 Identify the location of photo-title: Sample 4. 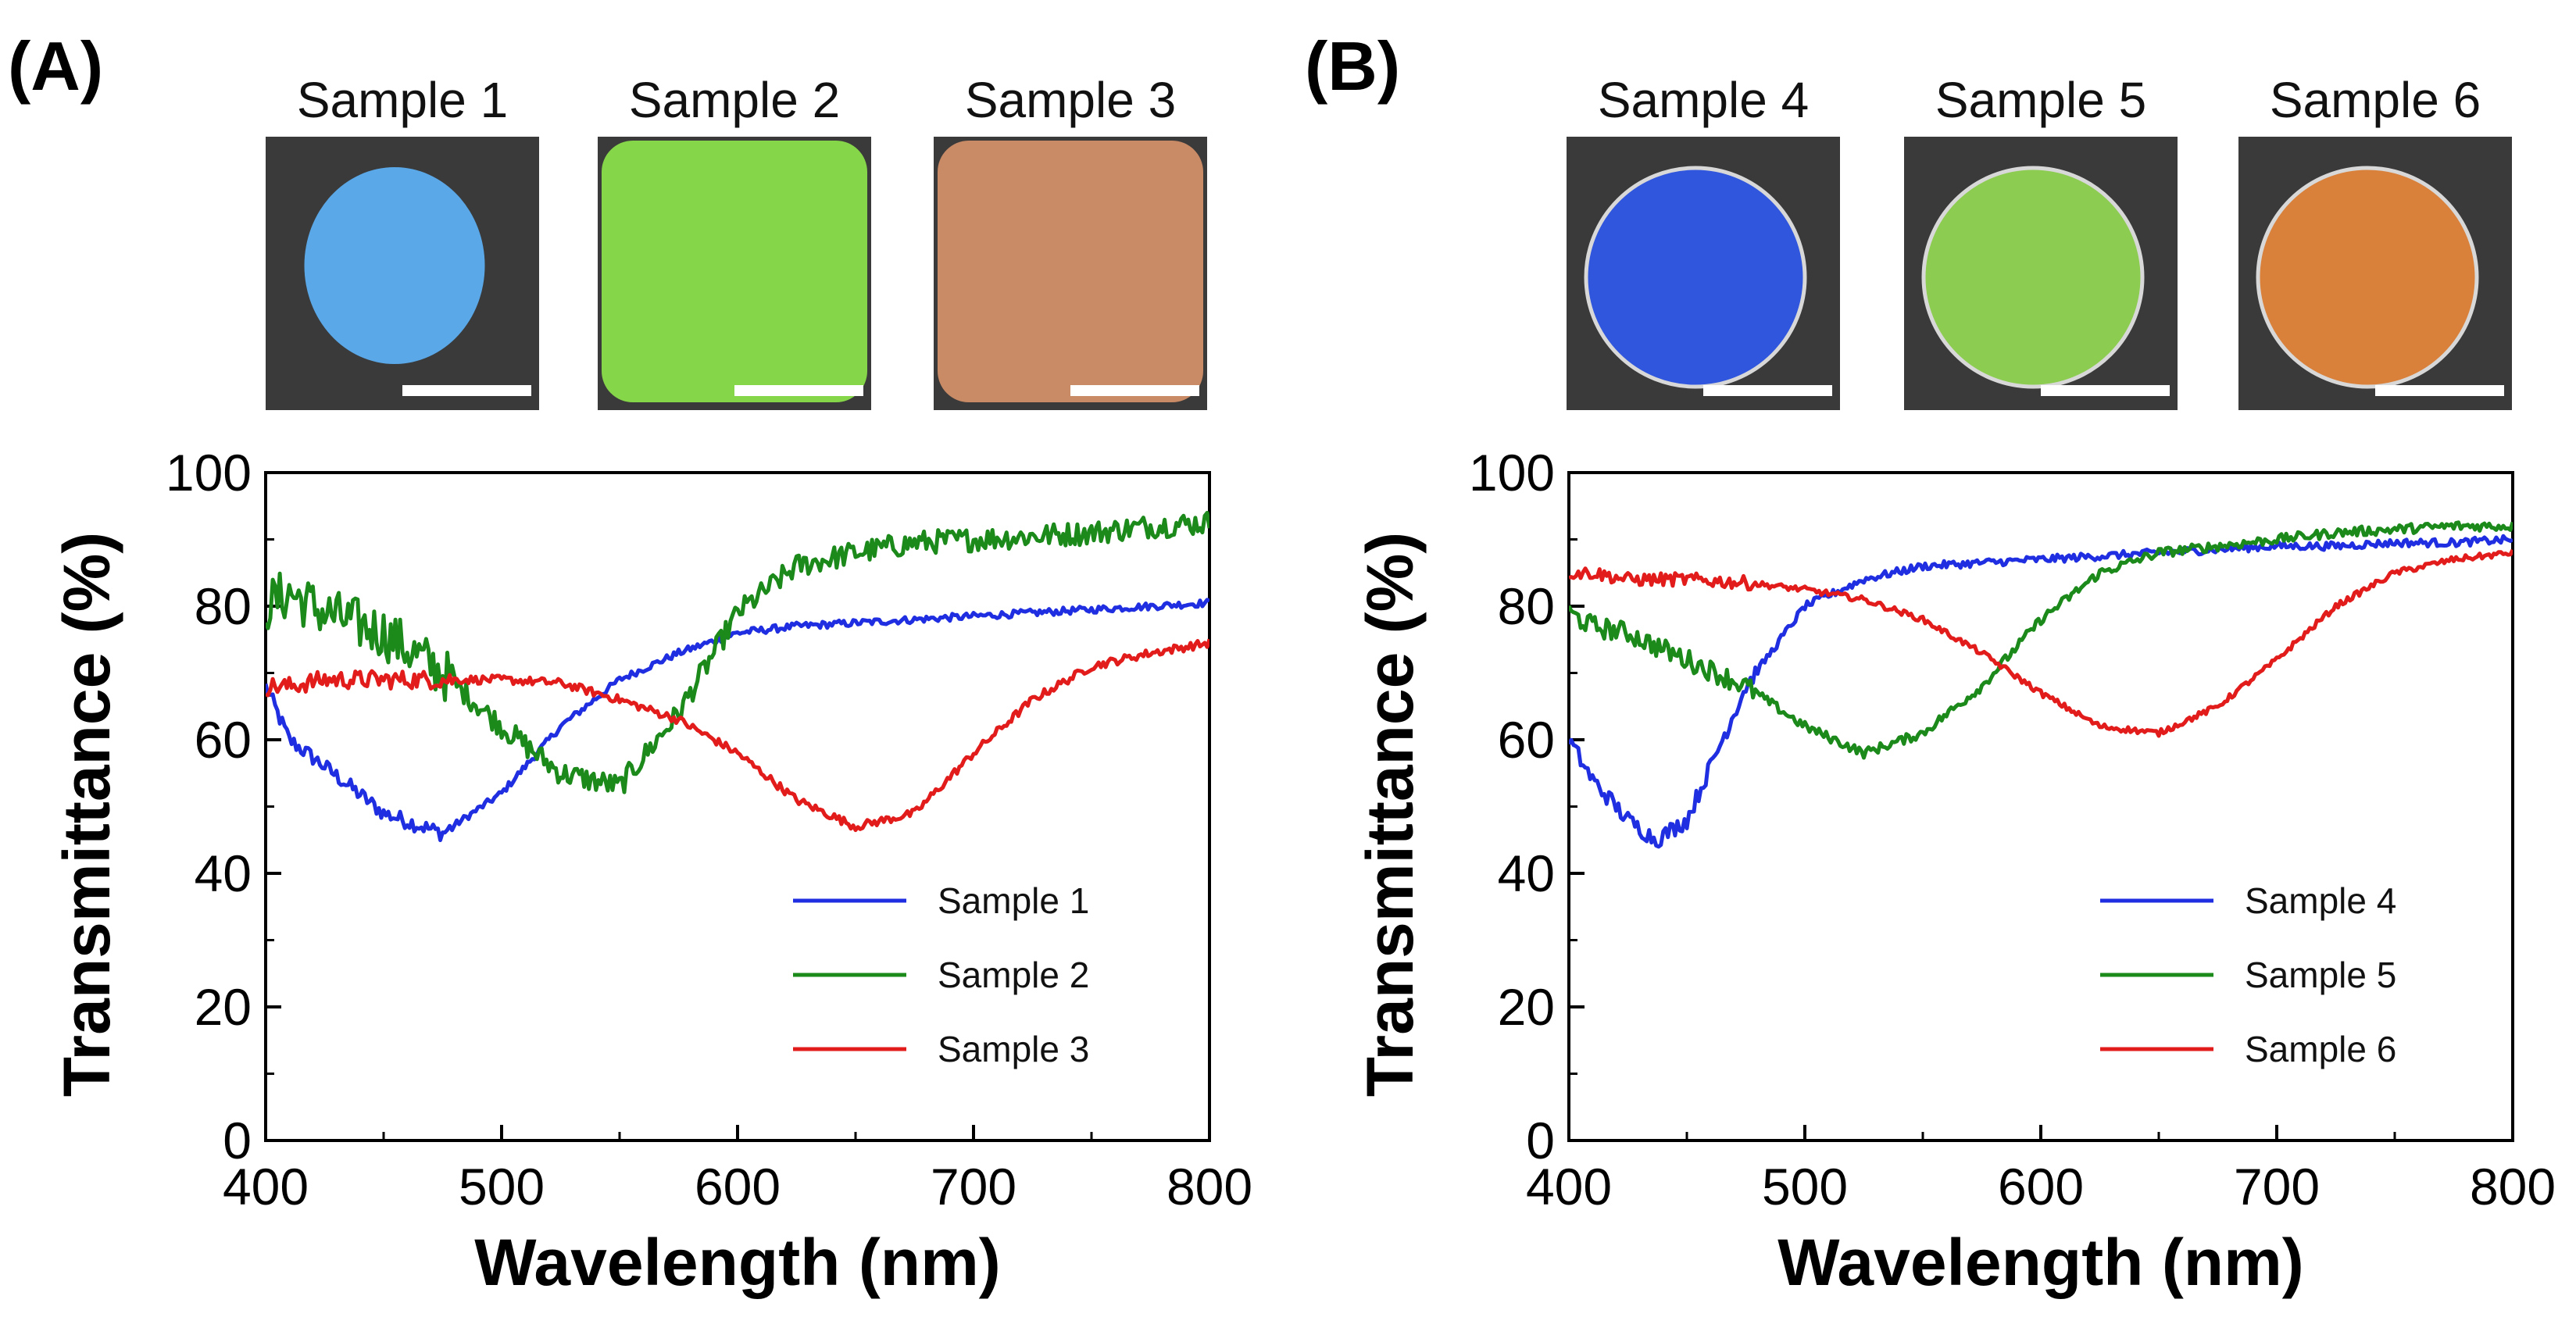
(1704, 100).